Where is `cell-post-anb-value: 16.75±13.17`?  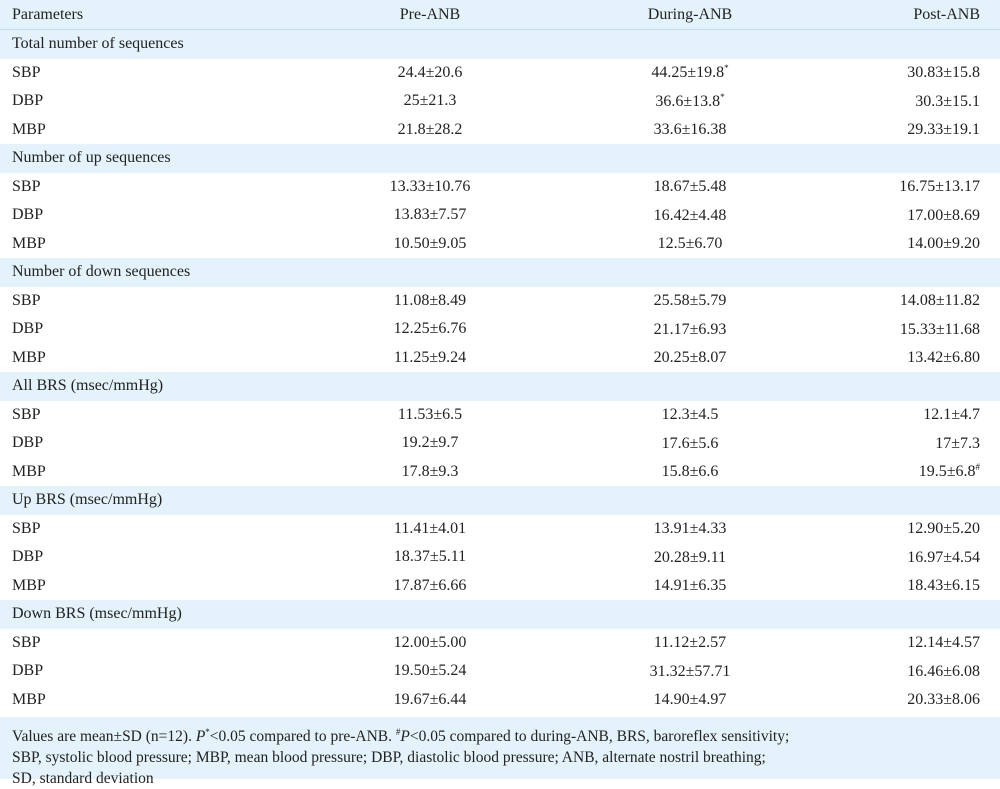 cell-post-anb-value: 16.75±13.17 is located at coordinates (939, 187).